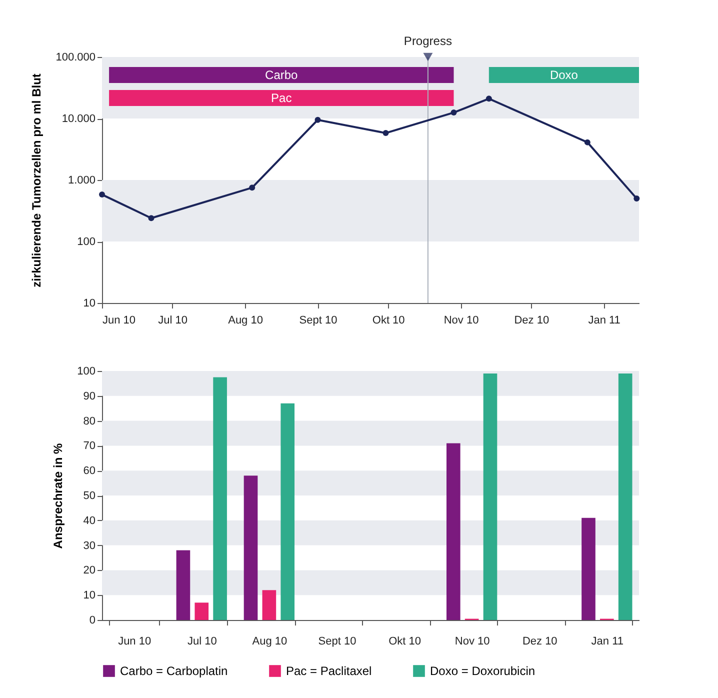  Describe the element at coordinates (79, 119) in the screenshot. I see `y-tick-label: 10.000` at that location.